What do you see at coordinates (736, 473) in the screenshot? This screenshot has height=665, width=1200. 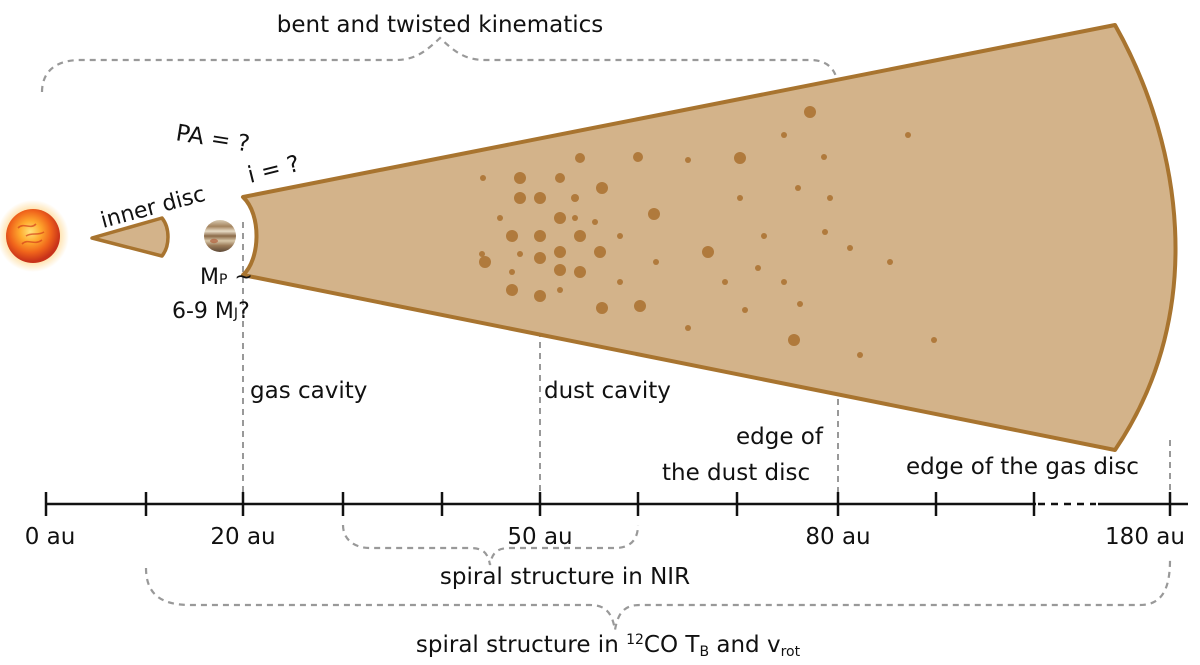 I see `edge-dust-label-2: the dust disc` at bounding box center [736, 473].